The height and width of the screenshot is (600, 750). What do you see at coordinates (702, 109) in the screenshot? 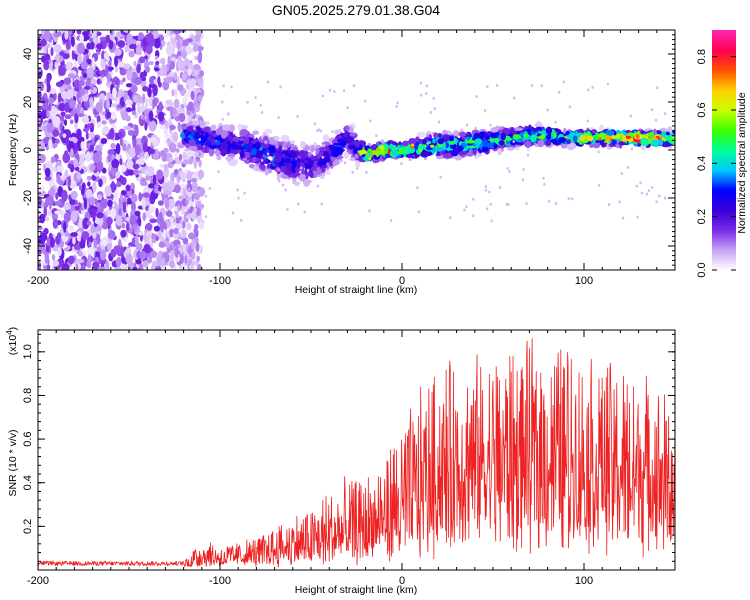
I see `colorbar-tick-label: 0.6` at bounding box center [702, 109].